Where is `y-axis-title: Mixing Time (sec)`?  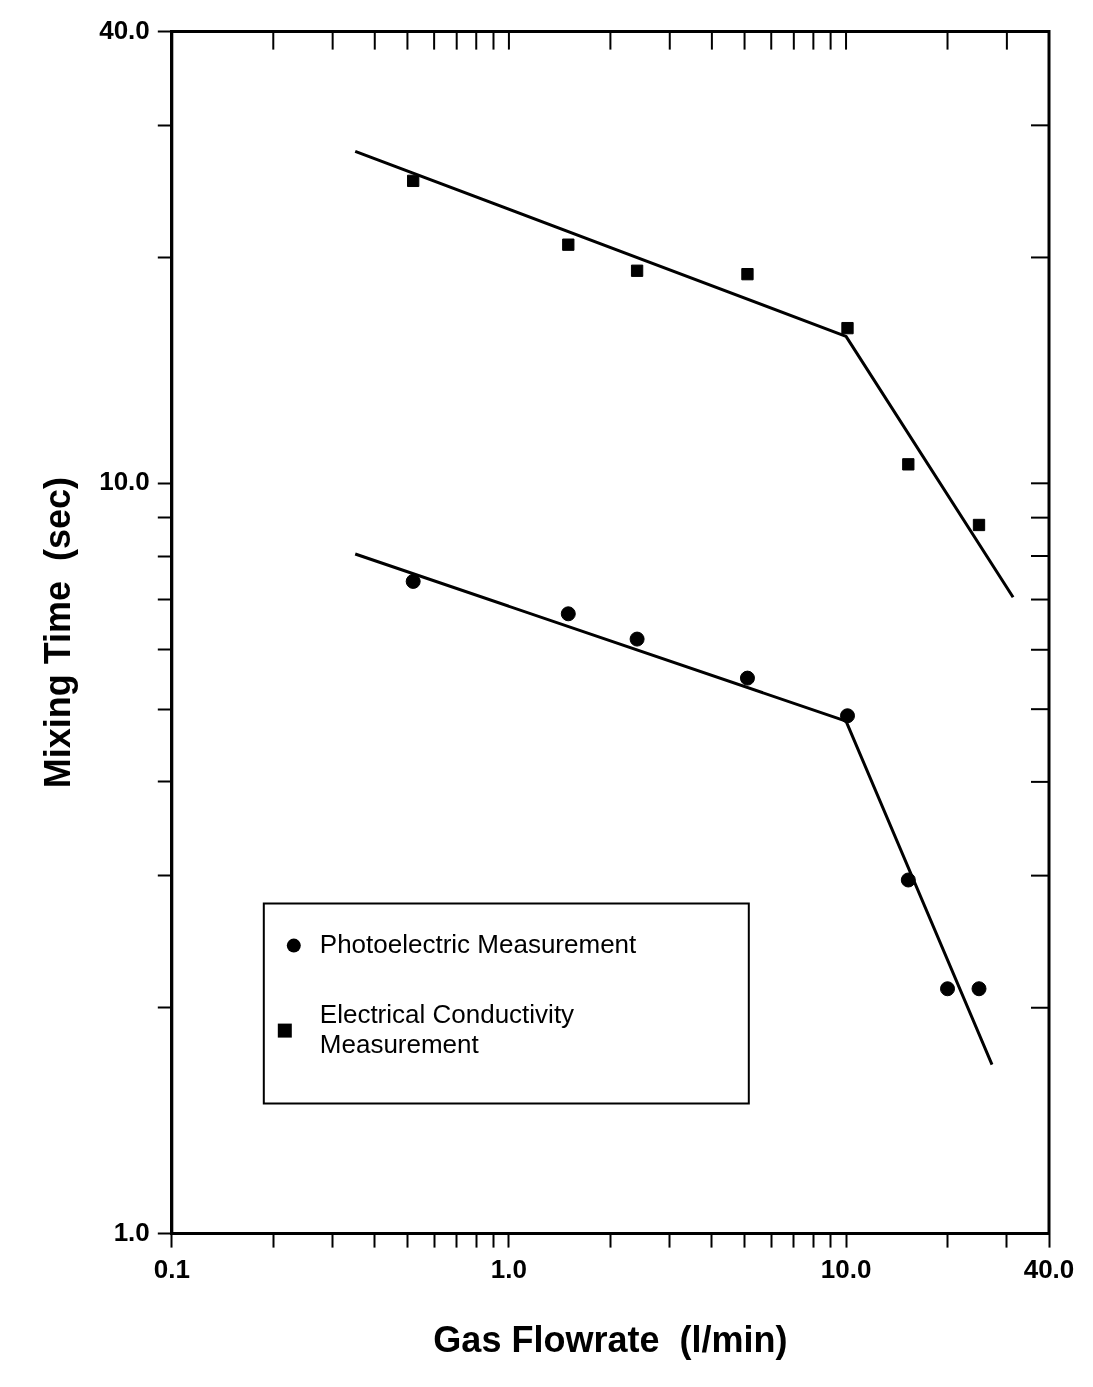 y-axis-title: Mixing Time (sec) is located at coordinates (57, 632).